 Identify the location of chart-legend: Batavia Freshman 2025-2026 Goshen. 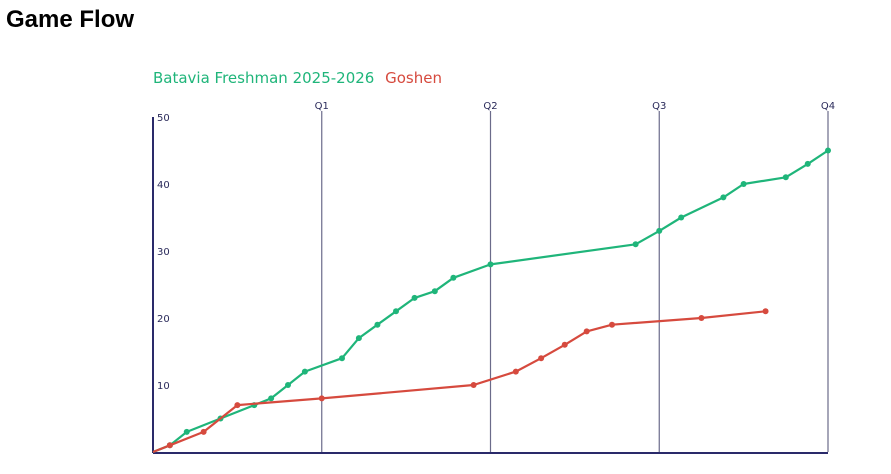
(300, 78).